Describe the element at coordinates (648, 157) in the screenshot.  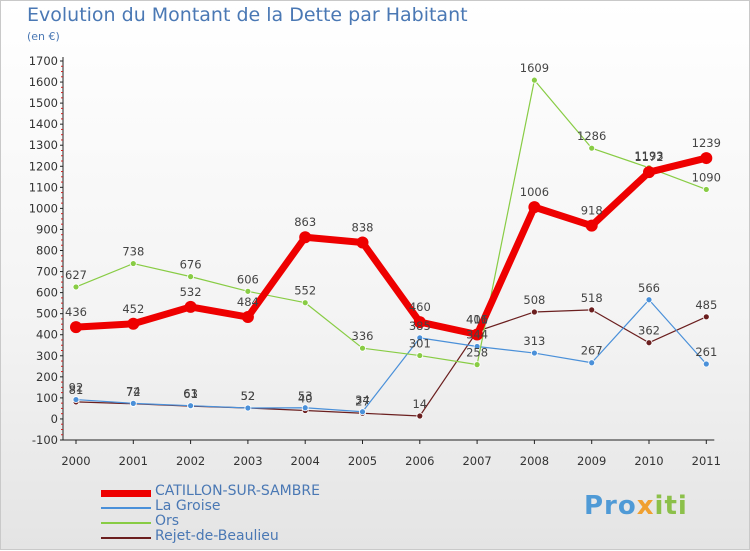
I see `data-label: 1172` at that location.